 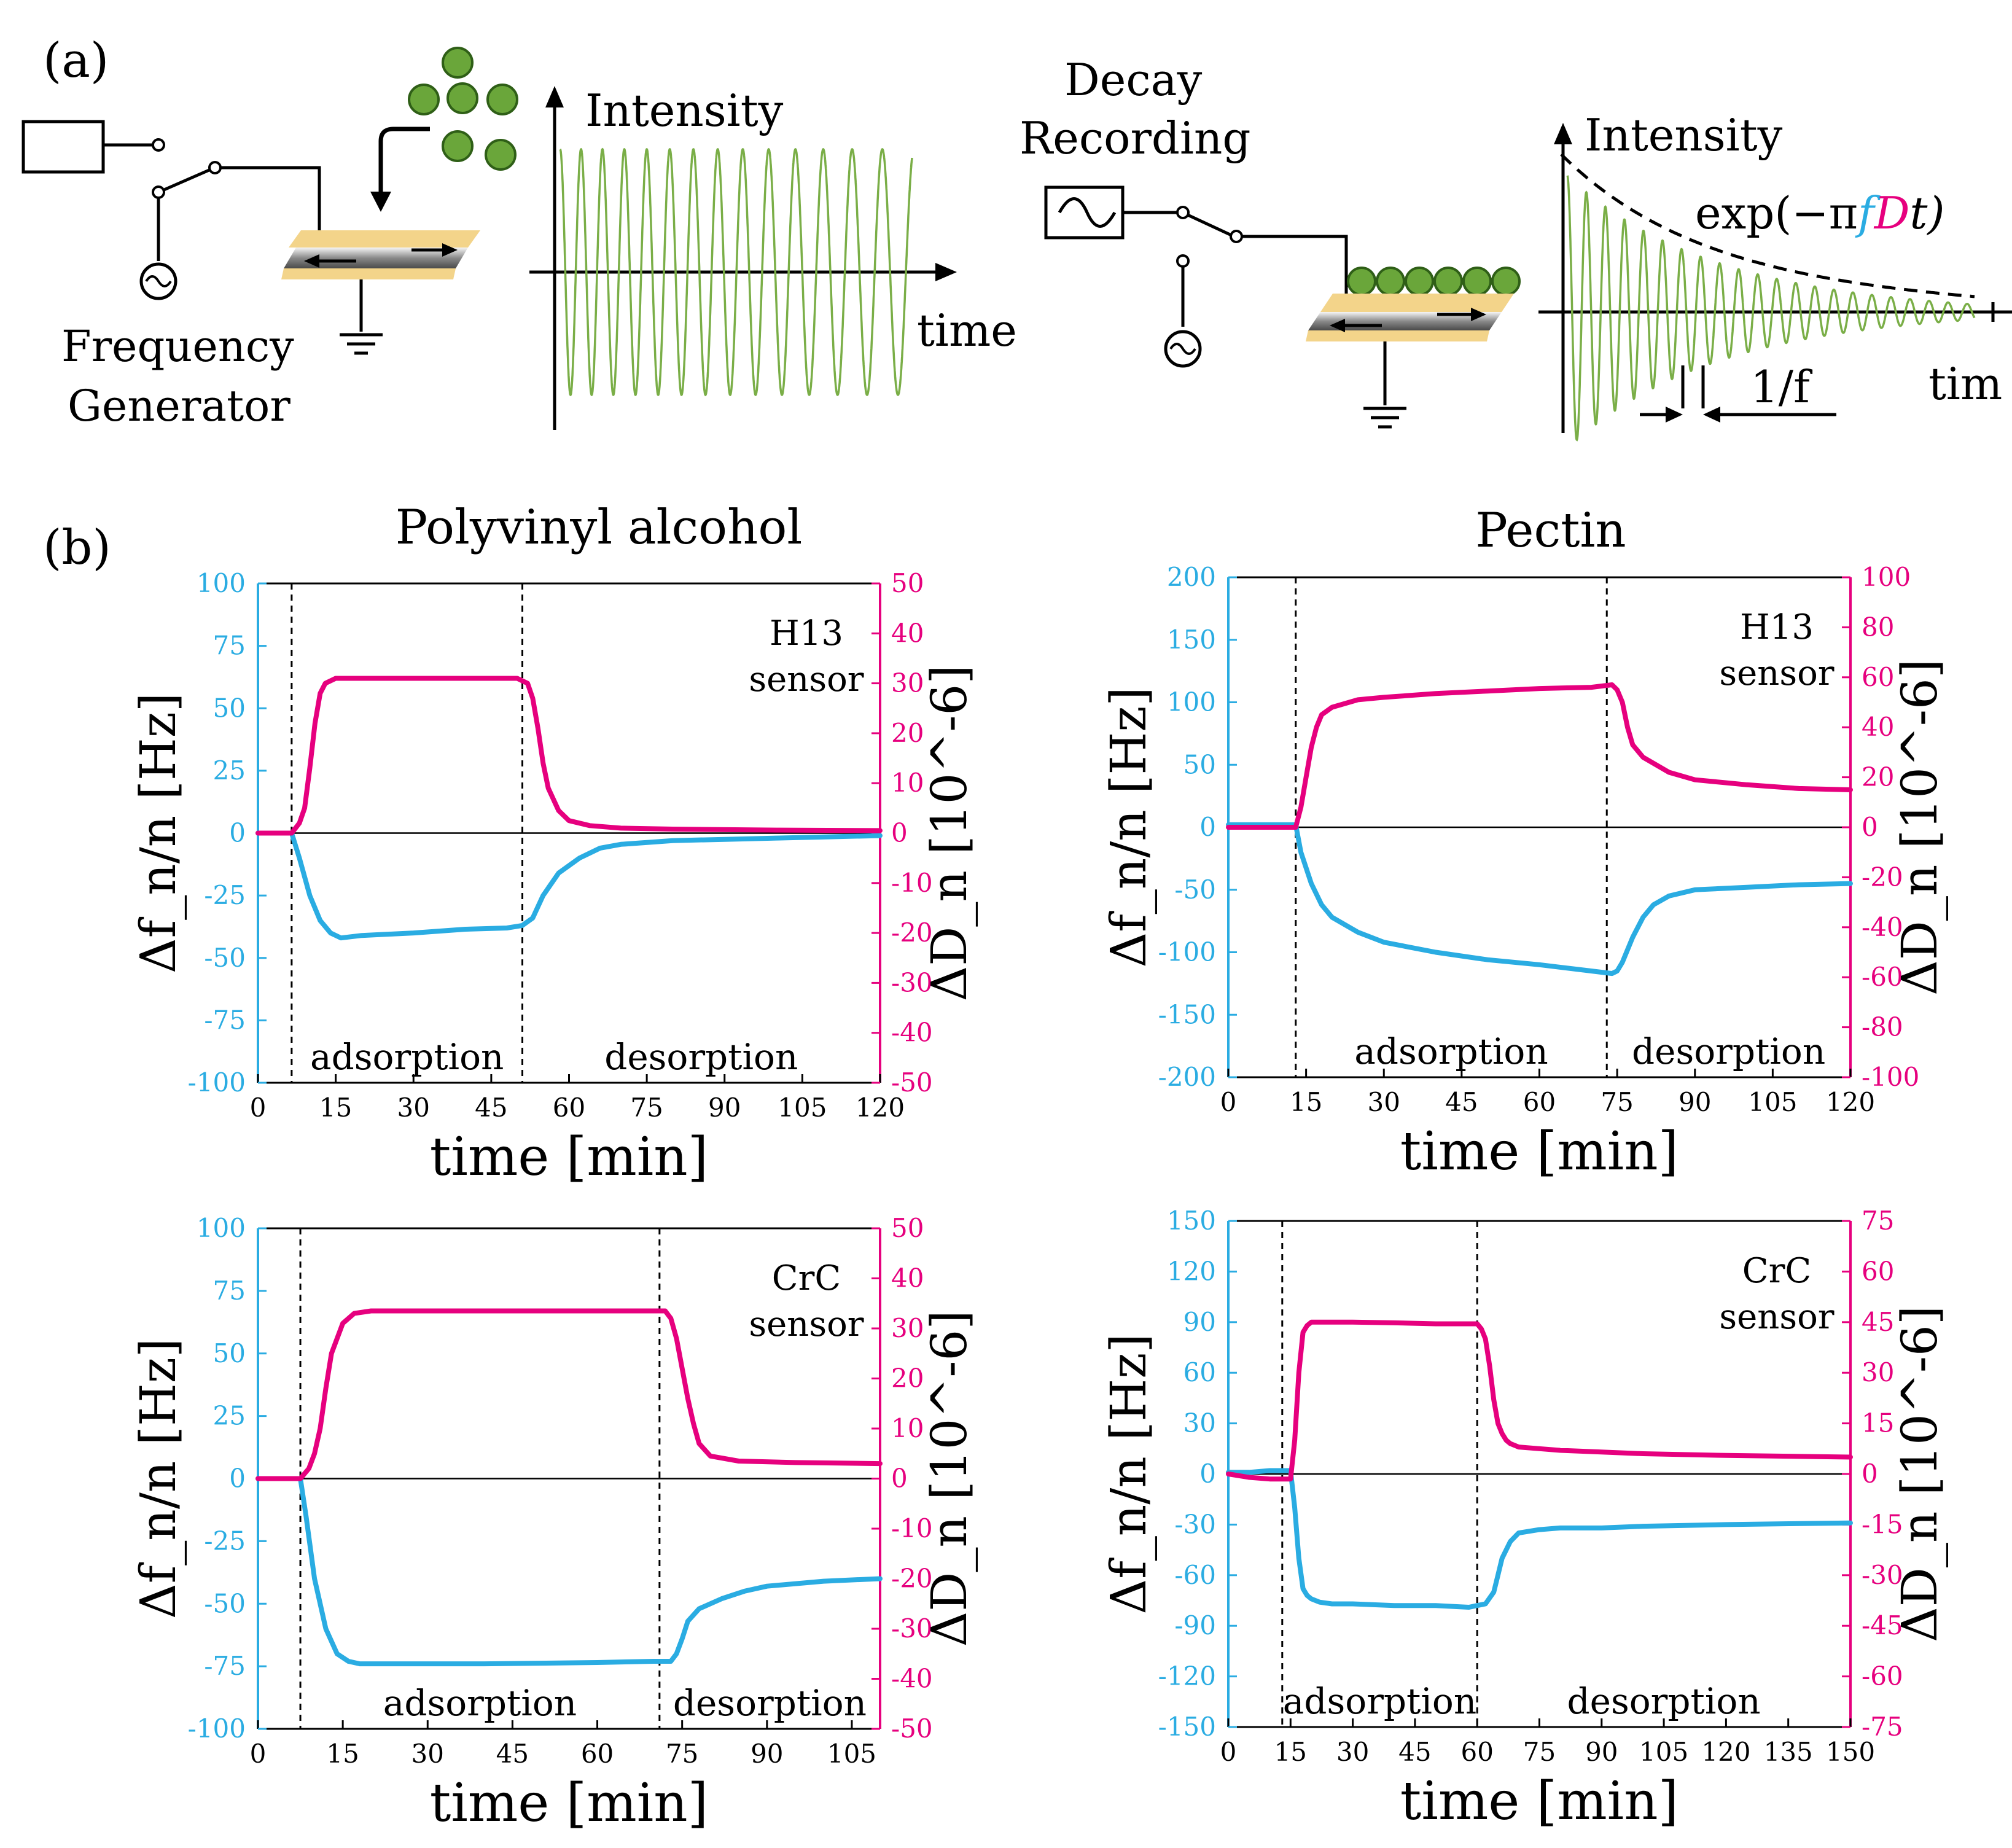 I want to click on panel-a-label: (a), so click(x=76, y=60).